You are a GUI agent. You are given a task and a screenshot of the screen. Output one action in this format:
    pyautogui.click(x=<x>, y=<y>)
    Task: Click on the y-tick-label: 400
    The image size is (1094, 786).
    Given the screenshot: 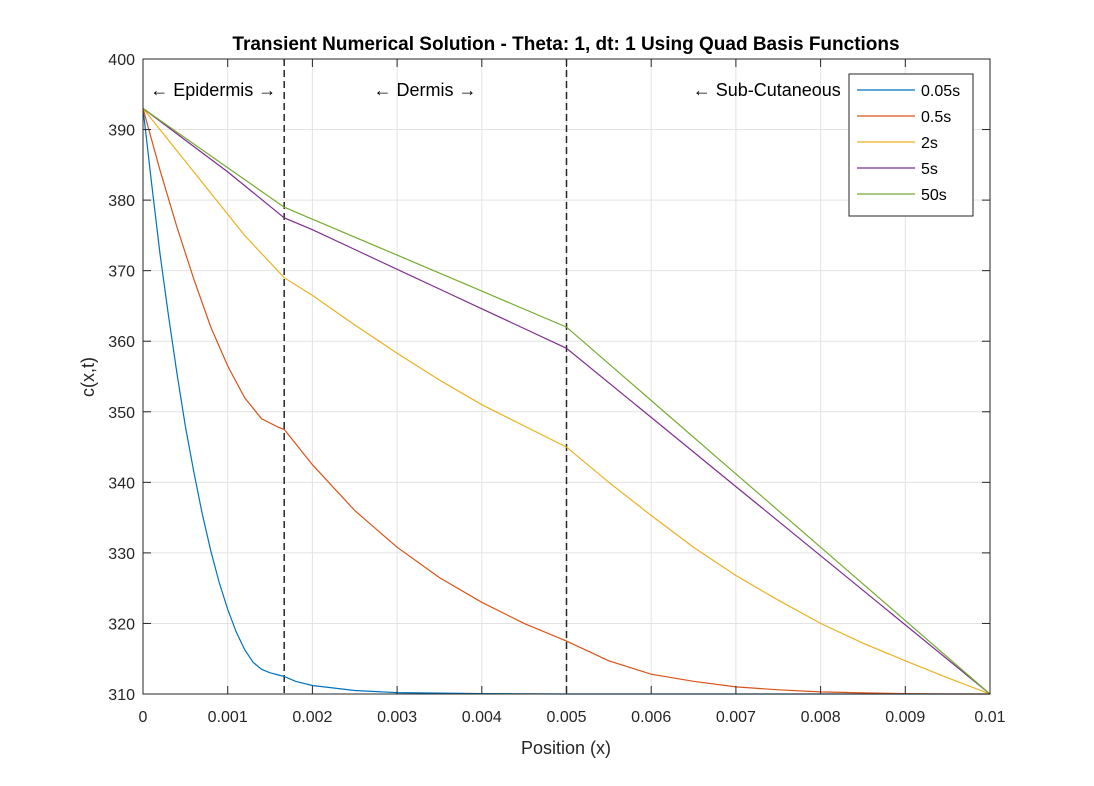 What is the action you would take?
    pyautogui.click(x=121, y=60)
    